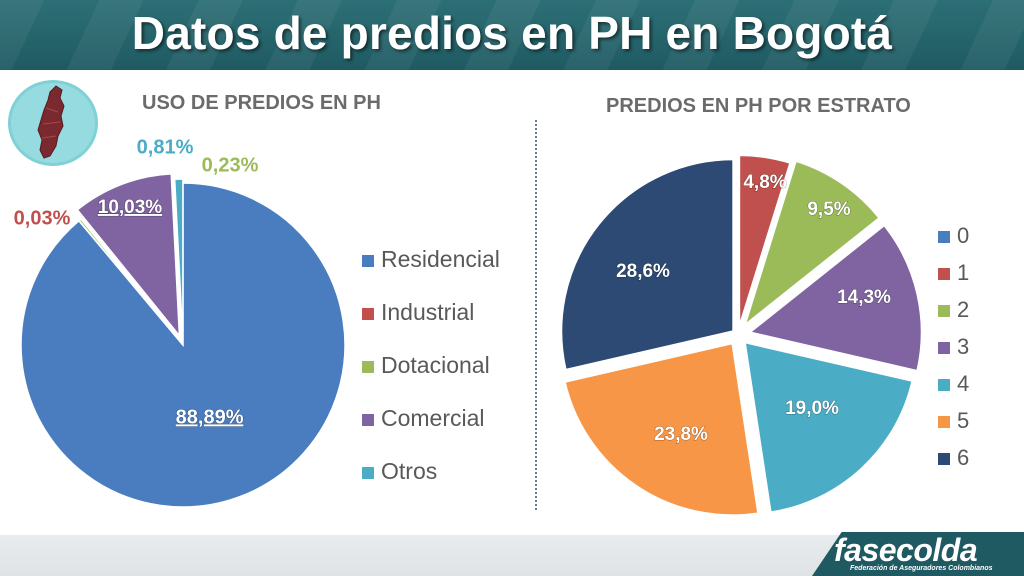  What do you see at coordinates (643, 271) in the screenshot?
I see `estrato-data-label-6: 28,6%` at bounding box center [643, 271].